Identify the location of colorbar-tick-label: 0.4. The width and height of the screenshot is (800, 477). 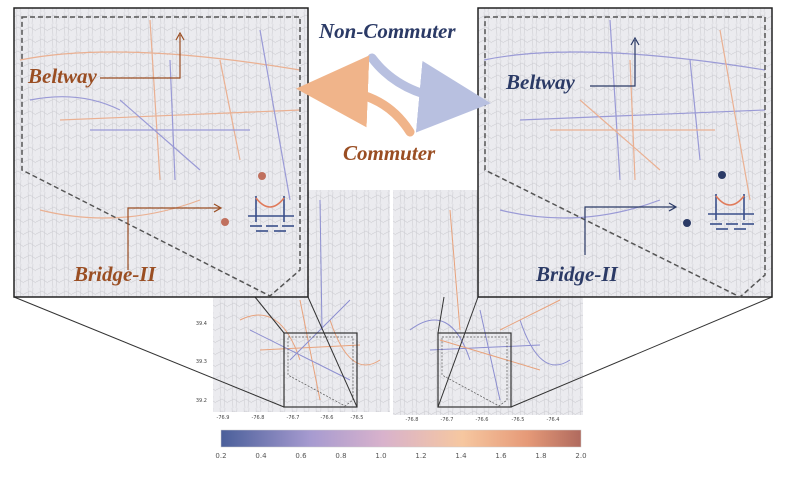
(261, 456).